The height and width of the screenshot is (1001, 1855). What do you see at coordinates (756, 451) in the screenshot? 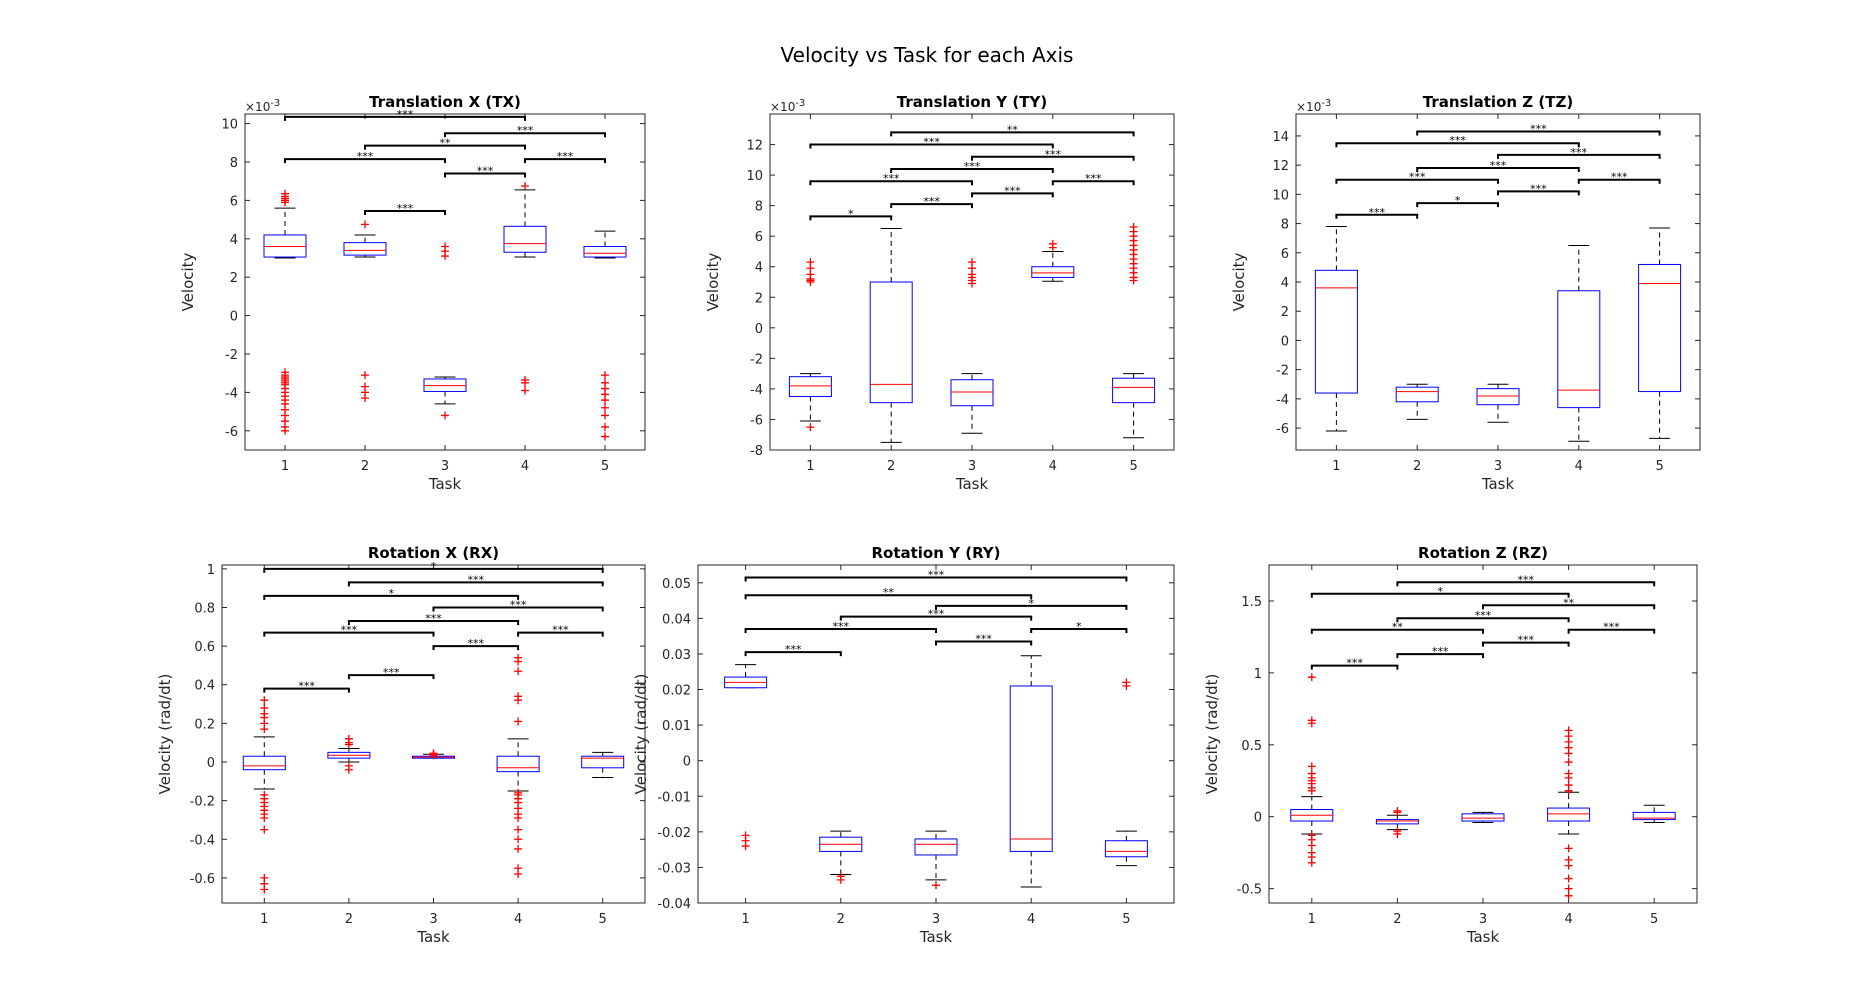
I see `y-tick-label: -8` at bounding box center [756, 451].